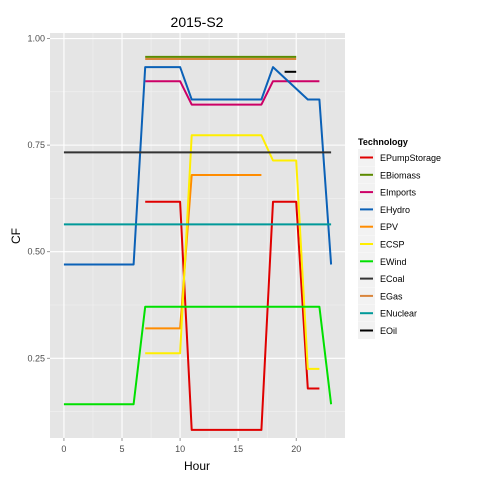 Image resolution: width=480 pixels, height=485 pixels. Describe the element at coordinates (400, 175) in the screenshot. I see `legend-label-ebiomass: EBiomass` at that location.